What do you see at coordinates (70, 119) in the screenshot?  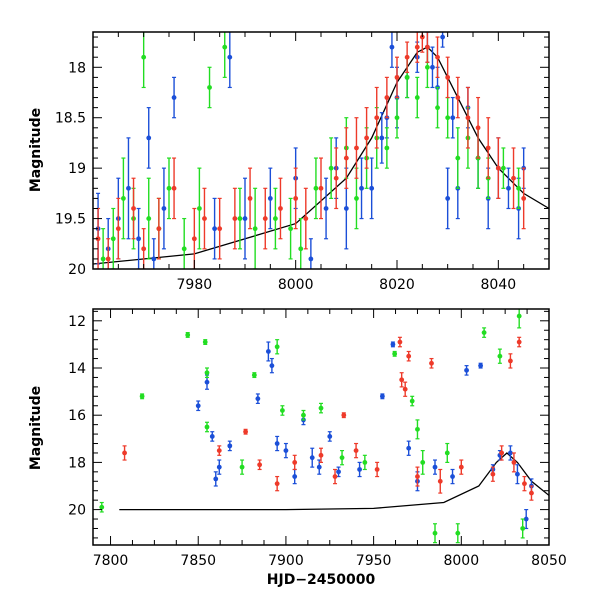 I see `top-y-tick-label: 18.5` at bounding box center [70, 119].